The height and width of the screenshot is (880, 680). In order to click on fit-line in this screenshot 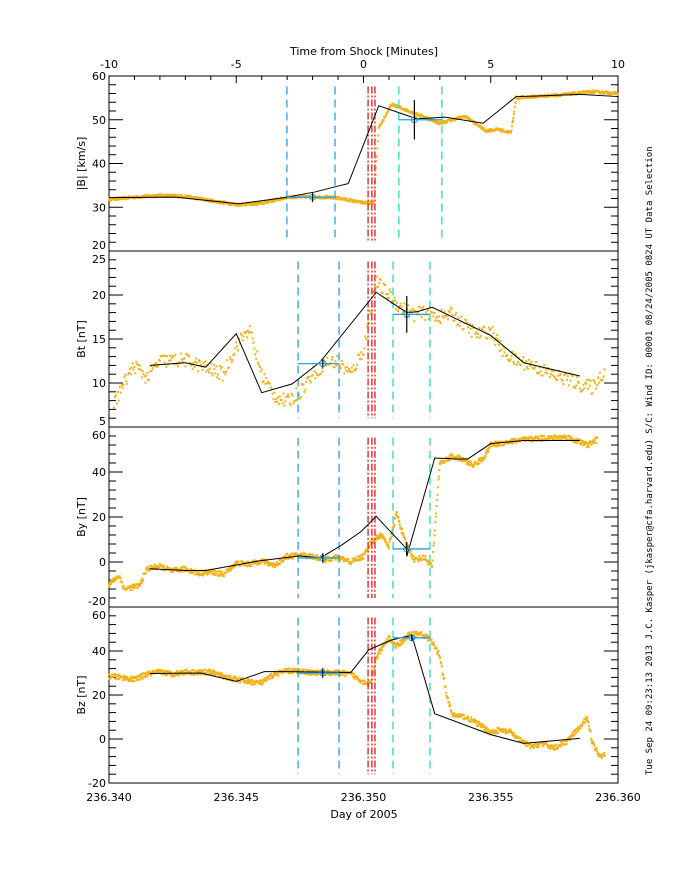, I will do `click(364, 506)`.